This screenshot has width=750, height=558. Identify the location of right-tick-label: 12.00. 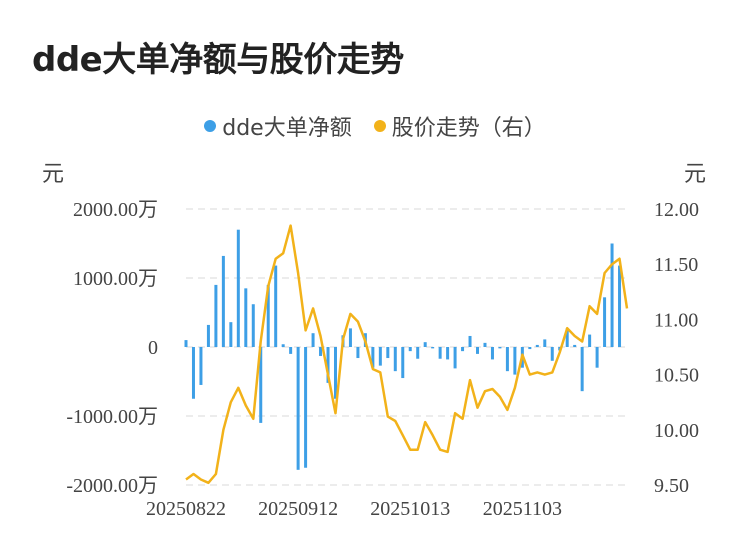
(676, 210).